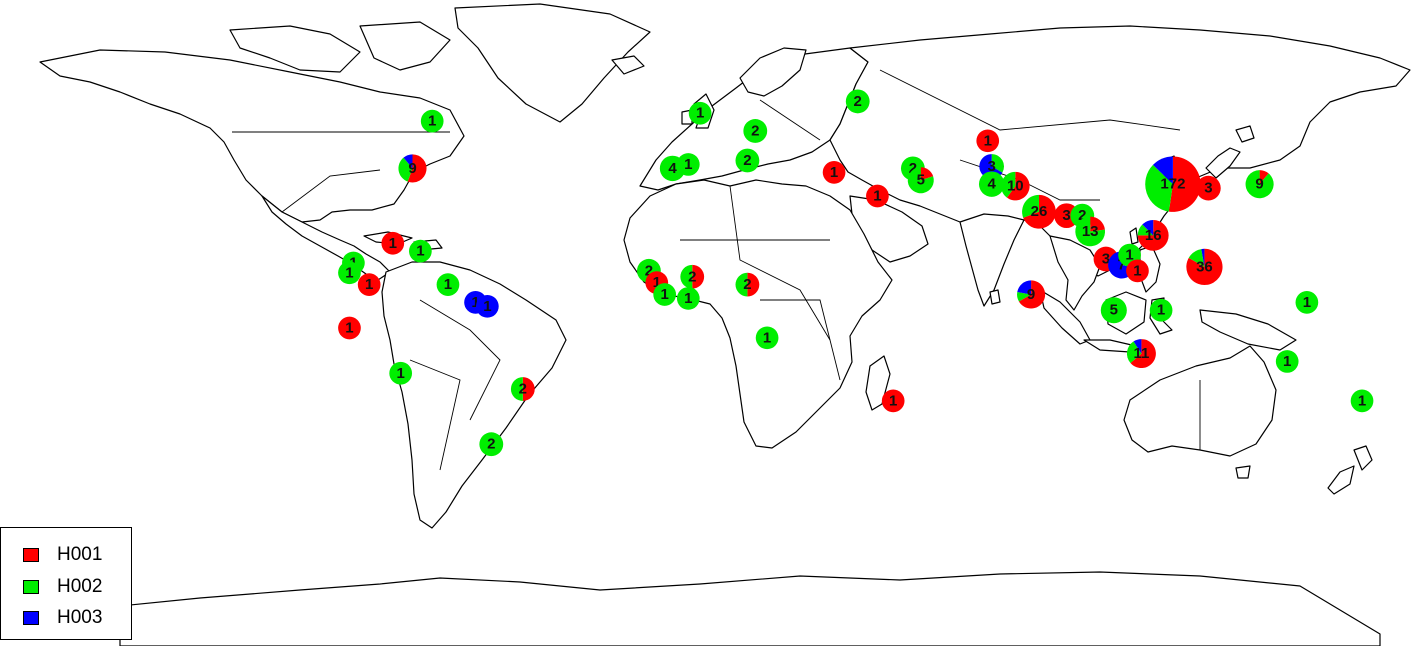 The height and width of the screenshot is (646, 1415). I want to click on pie-count-label: 13, so click(1090, 231).